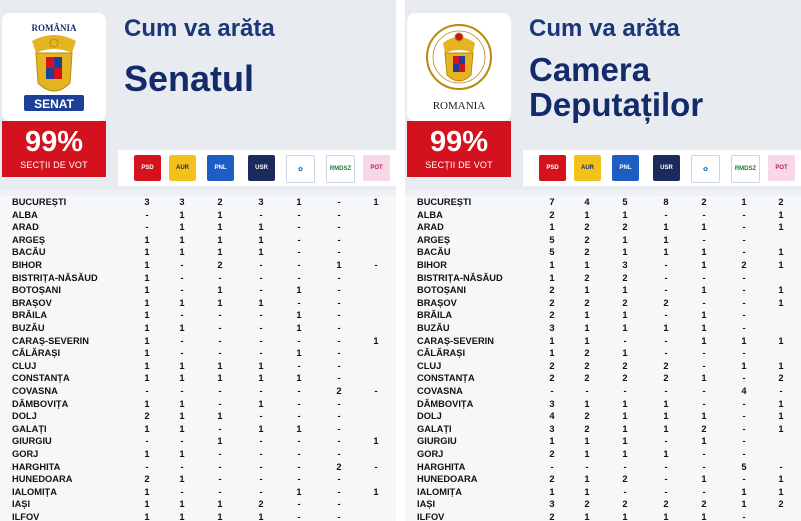 The width and height of the screenshot is (801, 521). I want to click on county-name: BACĂU, so click(434, 252).